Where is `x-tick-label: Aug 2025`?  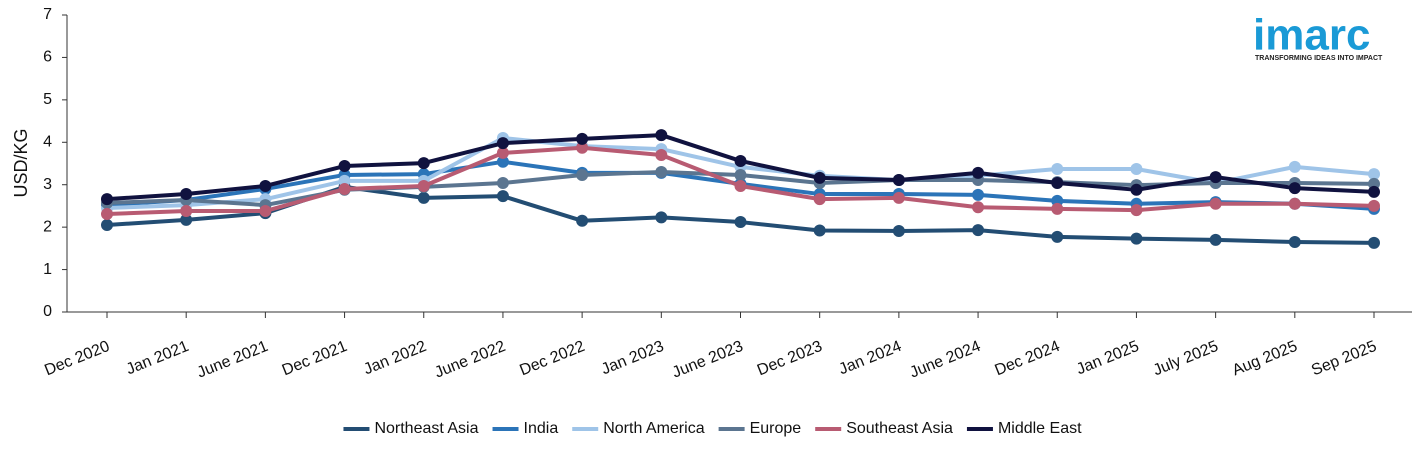 x-tick-label: Aug 2025 is located at coordinates (1265, 358).